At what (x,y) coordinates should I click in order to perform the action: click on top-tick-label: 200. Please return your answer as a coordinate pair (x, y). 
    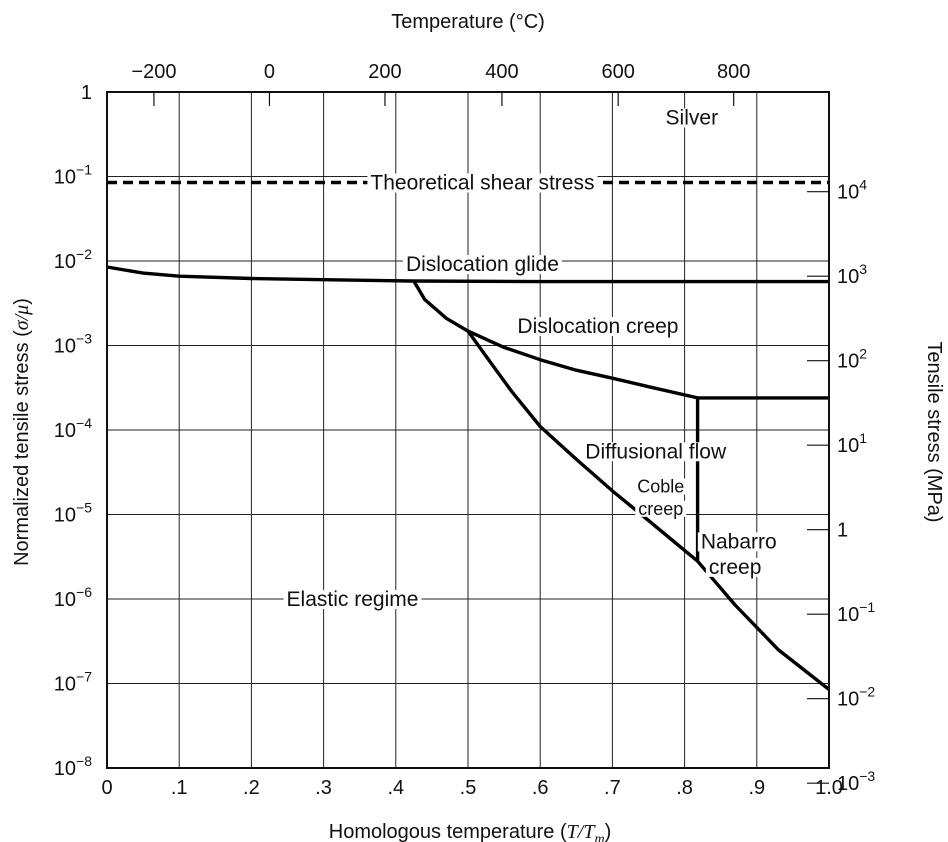
    Looking at the image, I should click on (384, 72).